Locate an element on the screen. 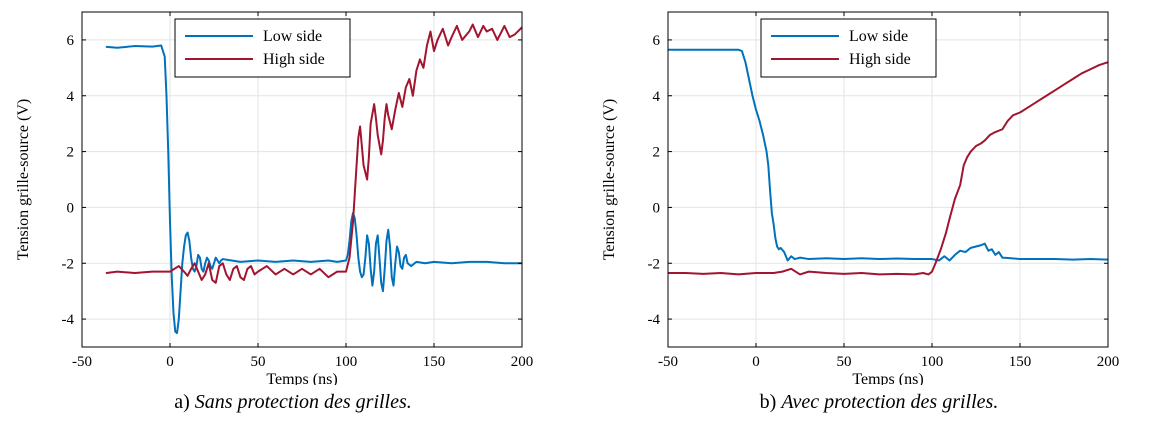  caption-a: a) Sans protection des grilles. is located at coordinates (293, 402).